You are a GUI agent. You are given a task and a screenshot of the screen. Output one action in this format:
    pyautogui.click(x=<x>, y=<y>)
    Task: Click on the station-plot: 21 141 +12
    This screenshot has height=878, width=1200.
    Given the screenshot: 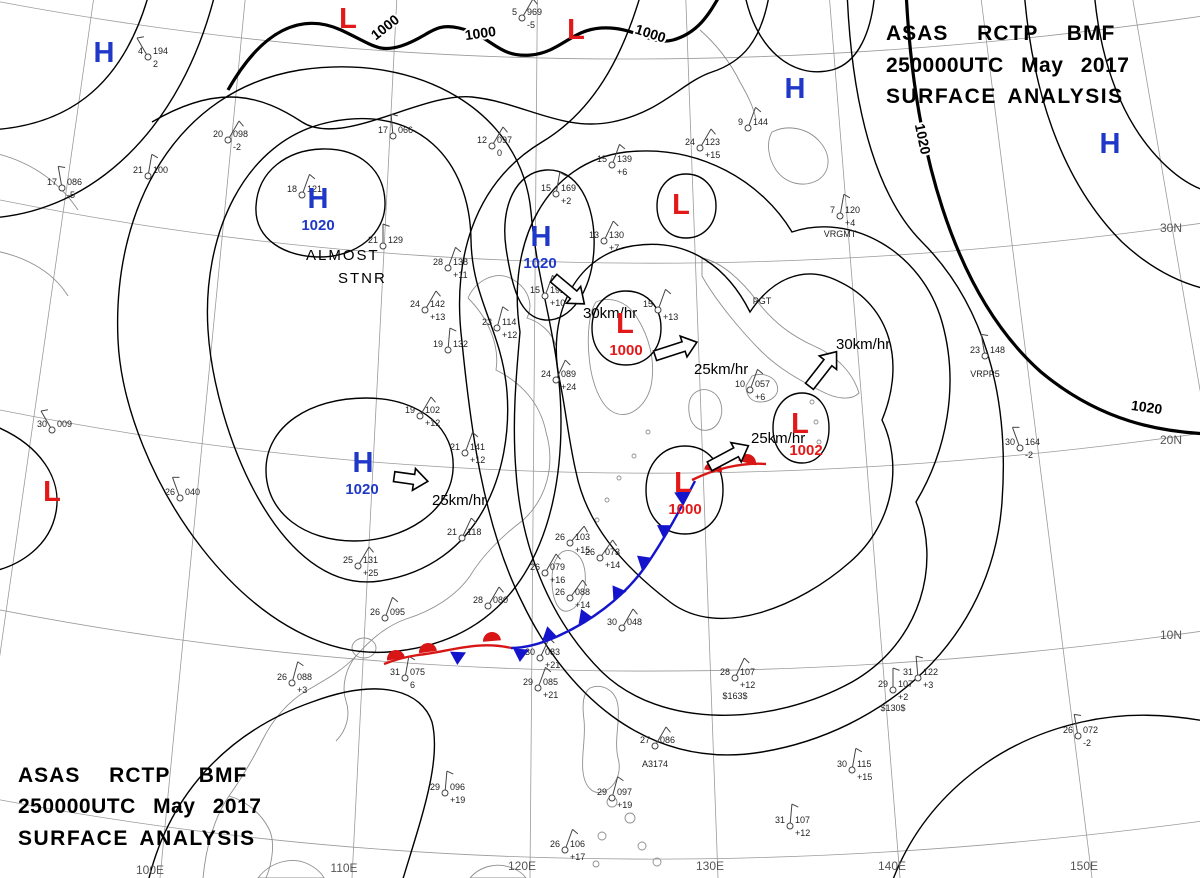 What is the action you would take?
    pyautogui.click(x=467, y=448)
    